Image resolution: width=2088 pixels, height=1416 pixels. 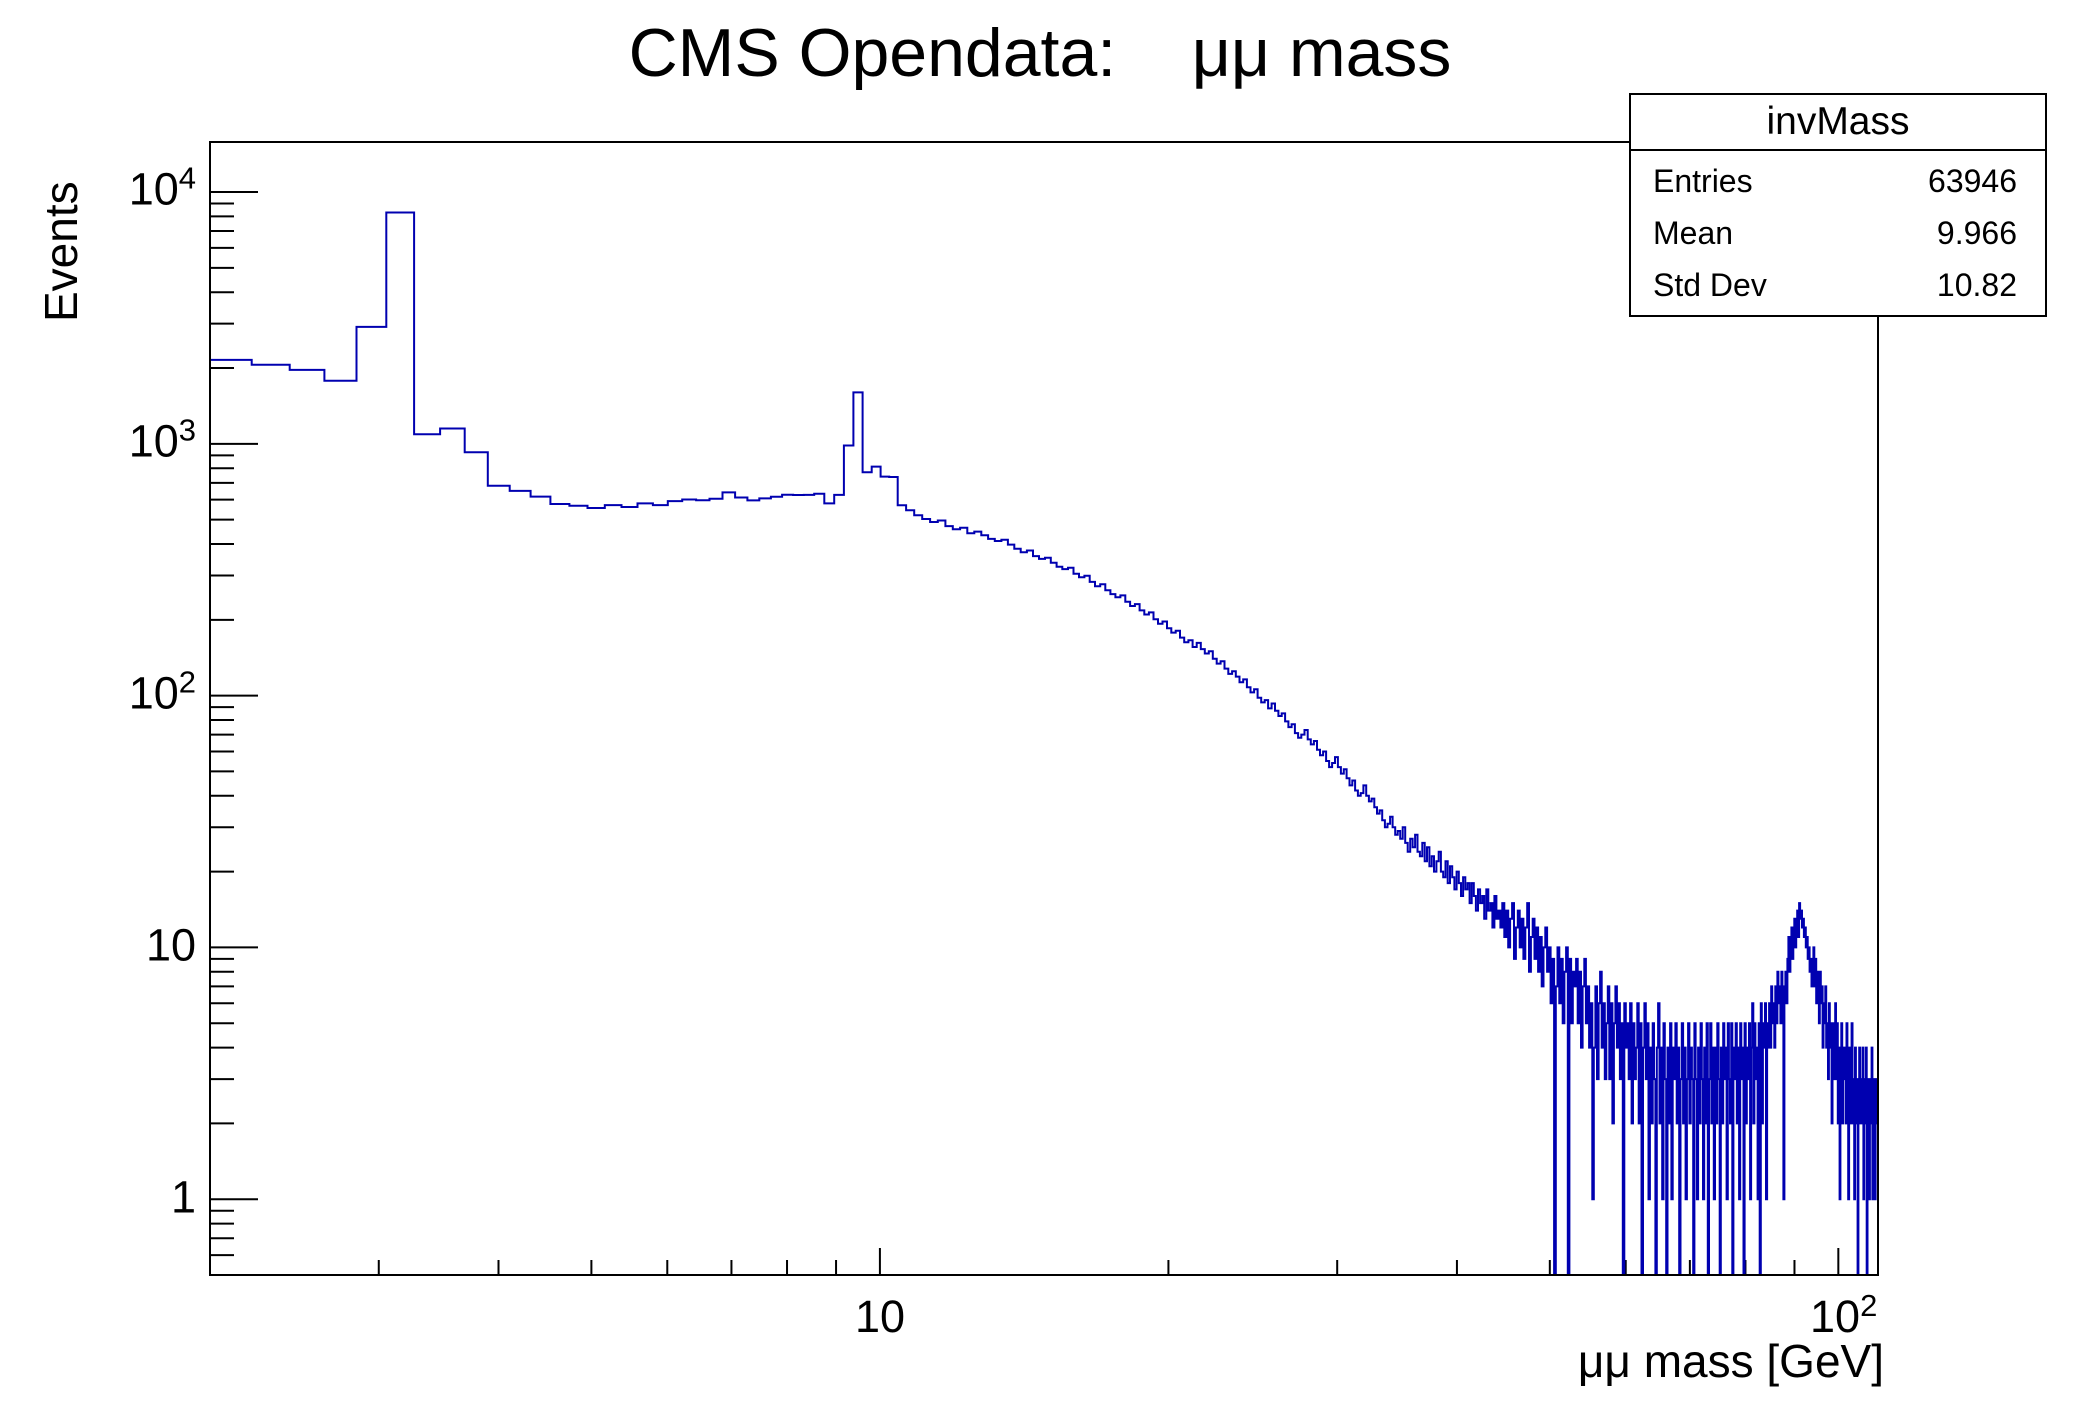 What do you see at coordinates (1040, 53) in the screenshot?
I see `plot-title: CMS Opendata: μμ mass` at bounding box center [1040, 53].